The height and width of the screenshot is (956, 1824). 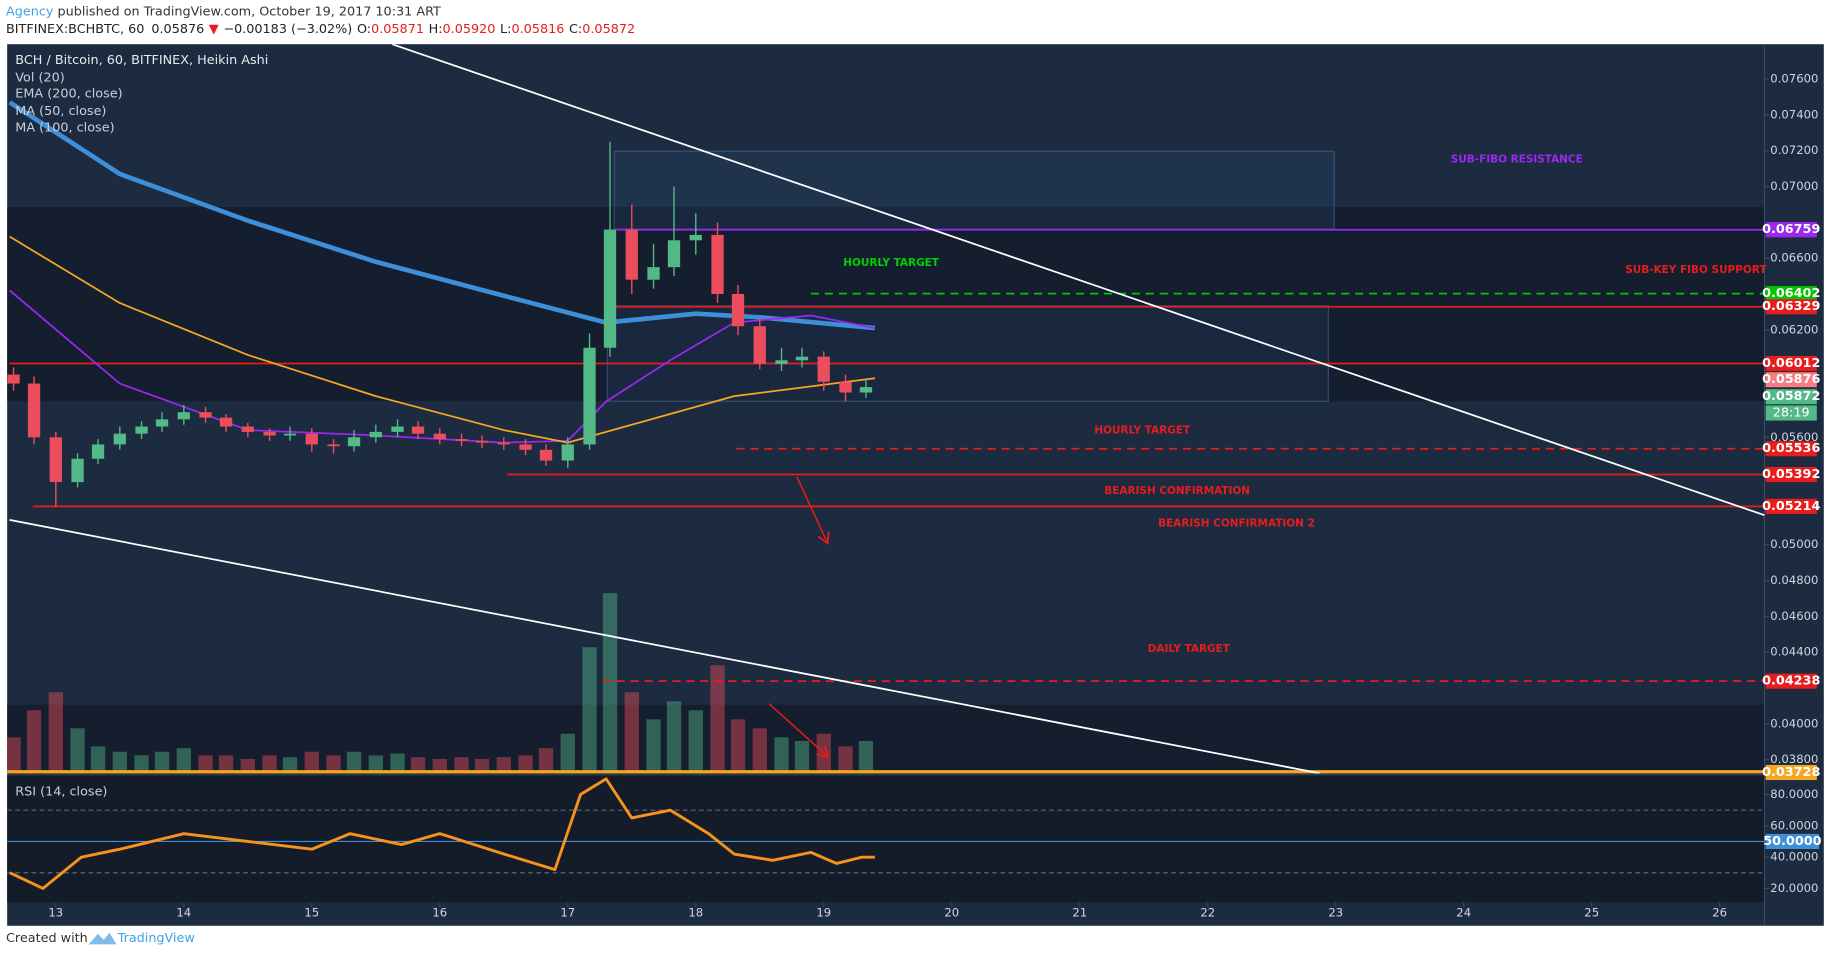 I want to click on y-tick-label: 0.04600, so click(x=1794, y=616).